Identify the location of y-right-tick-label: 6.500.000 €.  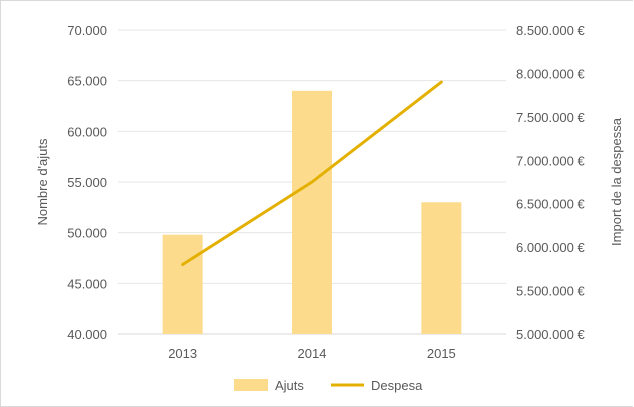
(550, 204).